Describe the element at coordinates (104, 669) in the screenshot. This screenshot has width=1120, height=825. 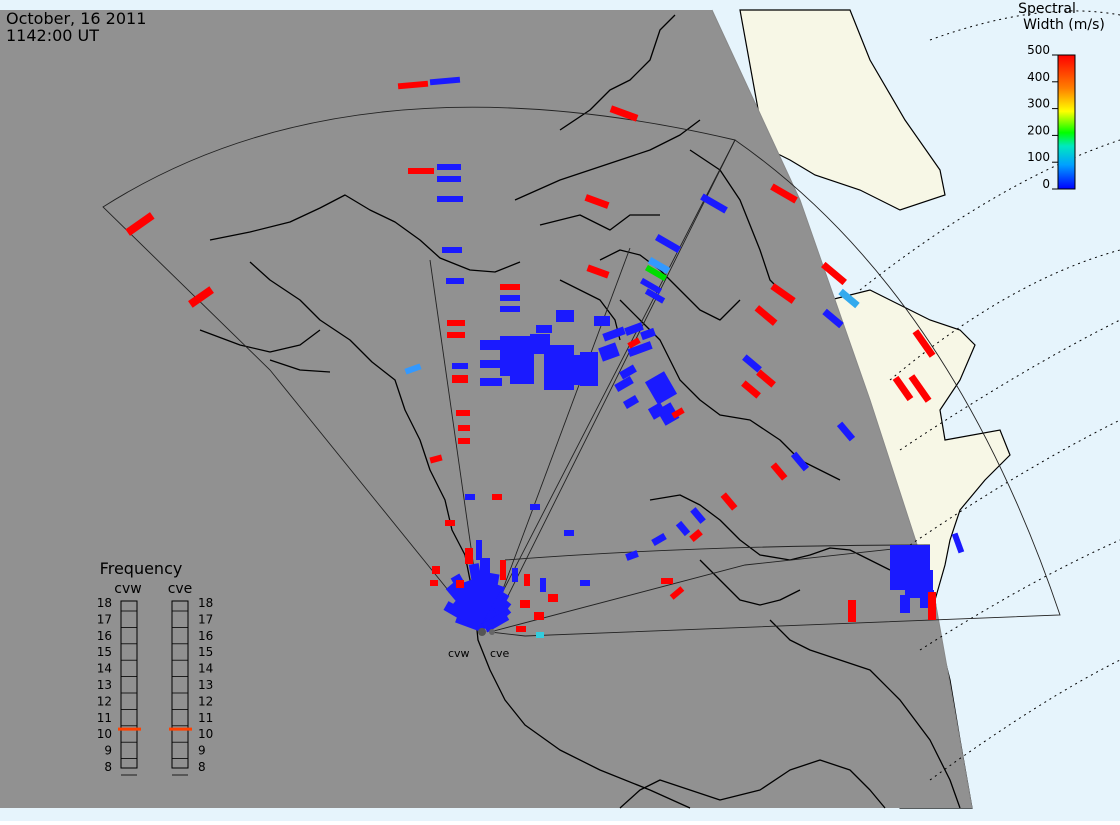
I see `freq-label-left: 14` at that location.